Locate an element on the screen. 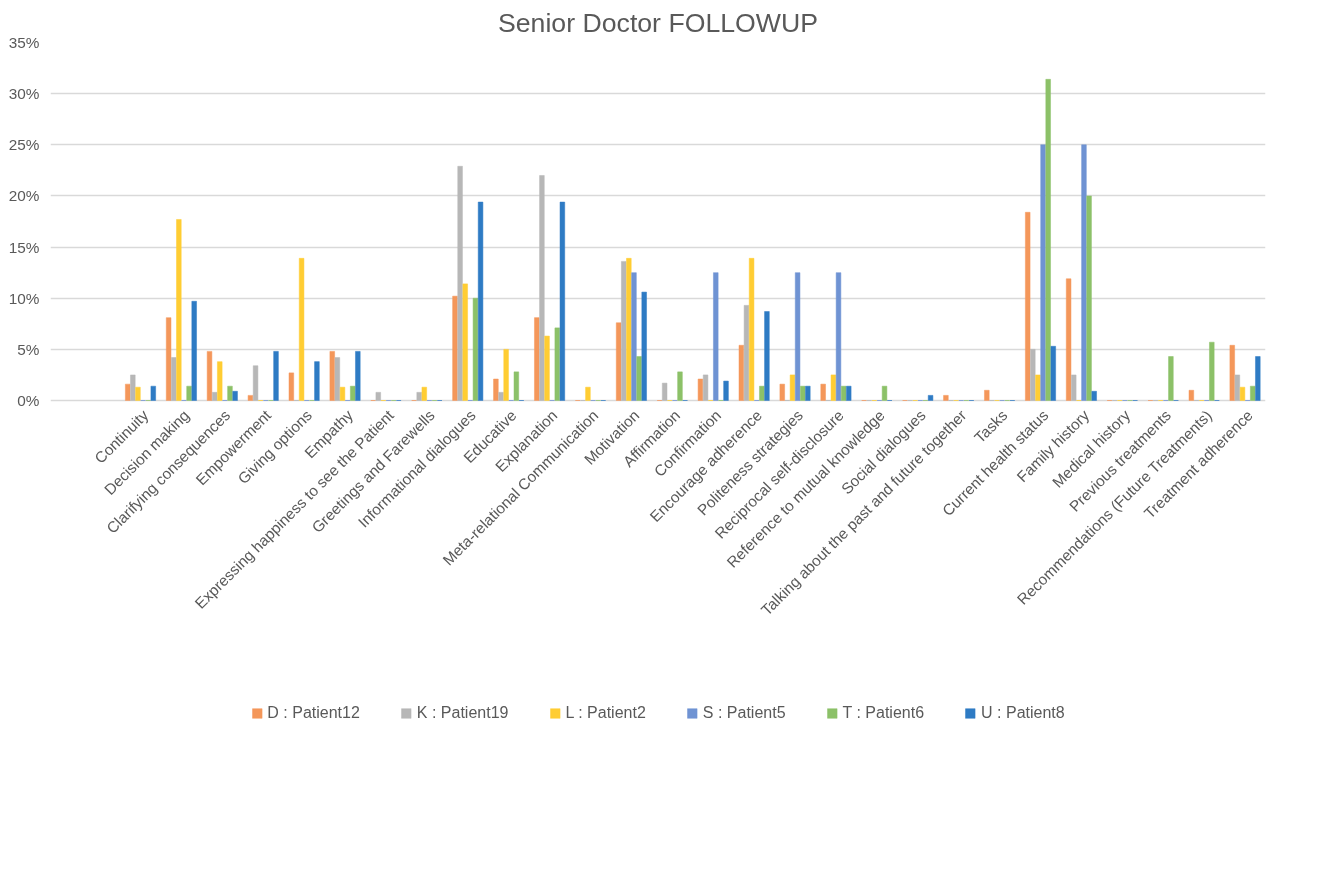 The height and width of the screenshot is (874, 1340). y-tick-label: 0% is located at coordinates (28, 400).